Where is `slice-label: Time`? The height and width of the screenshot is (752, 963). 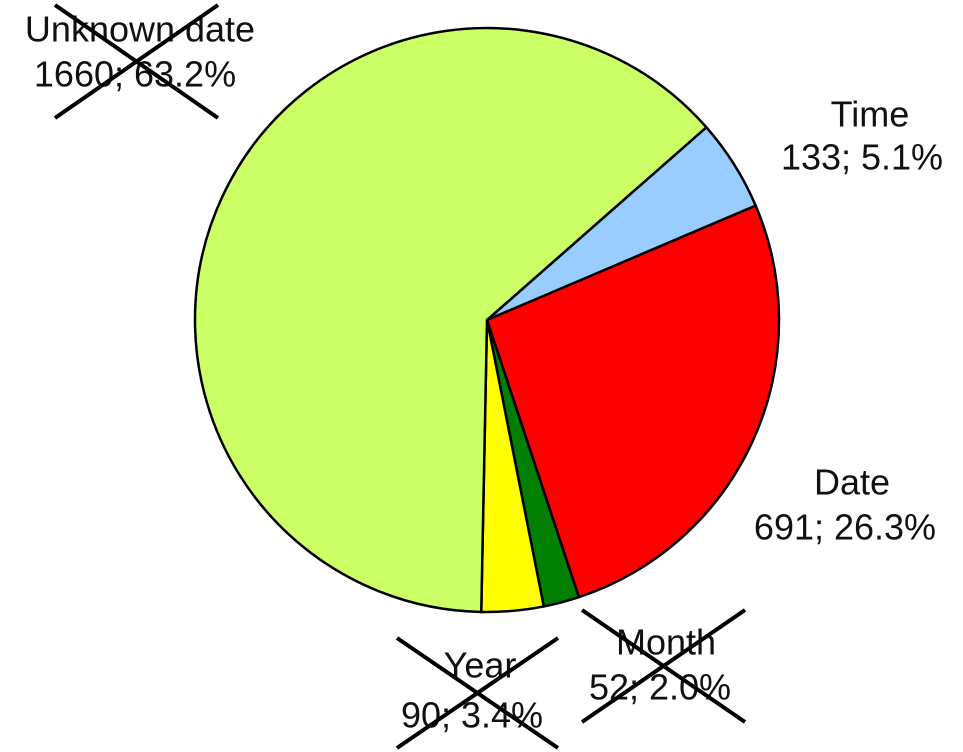
slice-label: Time is located at coordinates (870, 114).